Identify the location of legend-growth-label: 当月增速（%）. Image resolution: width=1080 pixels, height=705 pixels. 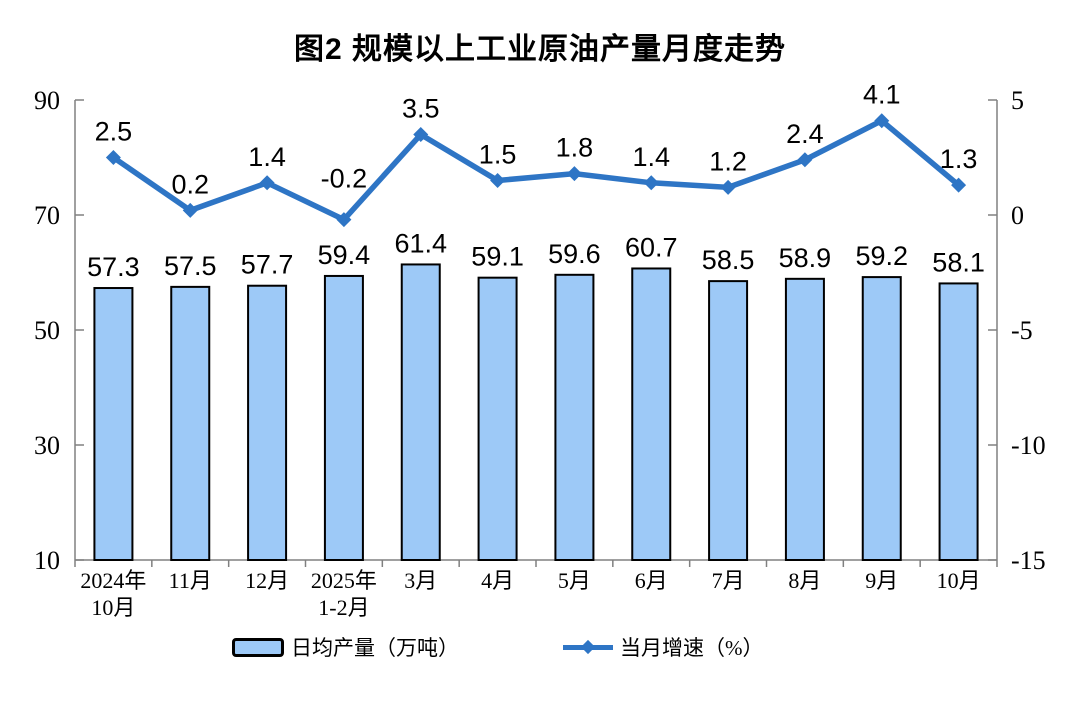
(692, 648).